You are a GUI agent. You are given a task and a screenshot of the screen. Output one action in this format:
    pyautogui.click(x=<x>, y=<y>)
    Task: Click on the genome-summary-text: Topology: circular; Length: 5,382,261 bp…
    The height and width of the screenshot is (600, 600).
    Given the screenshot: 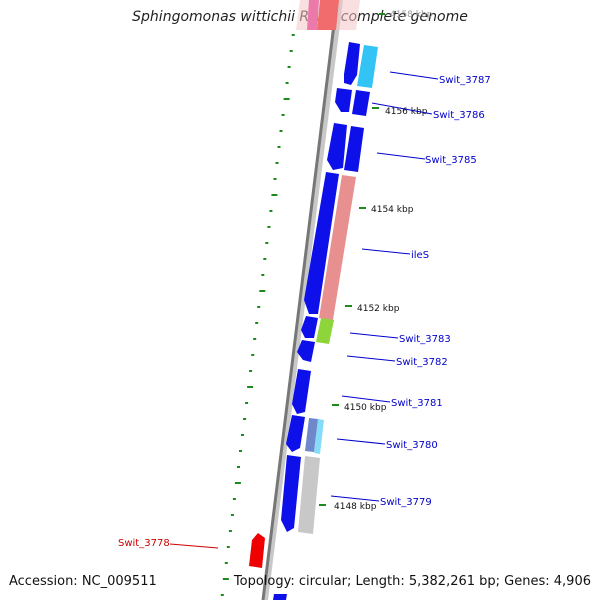 What is the action you would take?
    pyautogui.click(x=412, y=581)
    